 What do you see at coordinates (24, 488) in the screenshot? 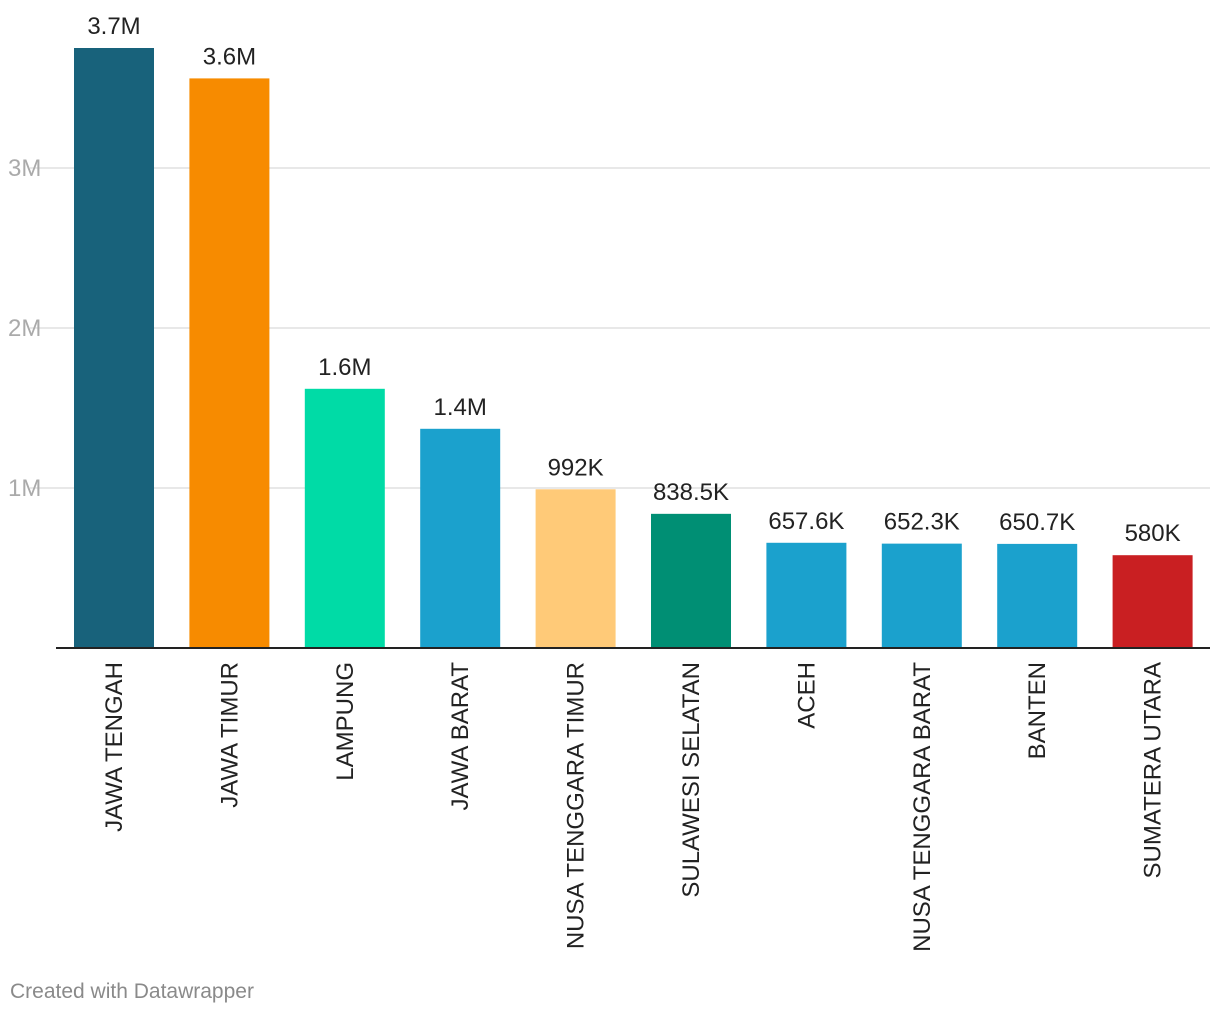
I see `y-tick-label: 1M` at bounding box center [24, 488].